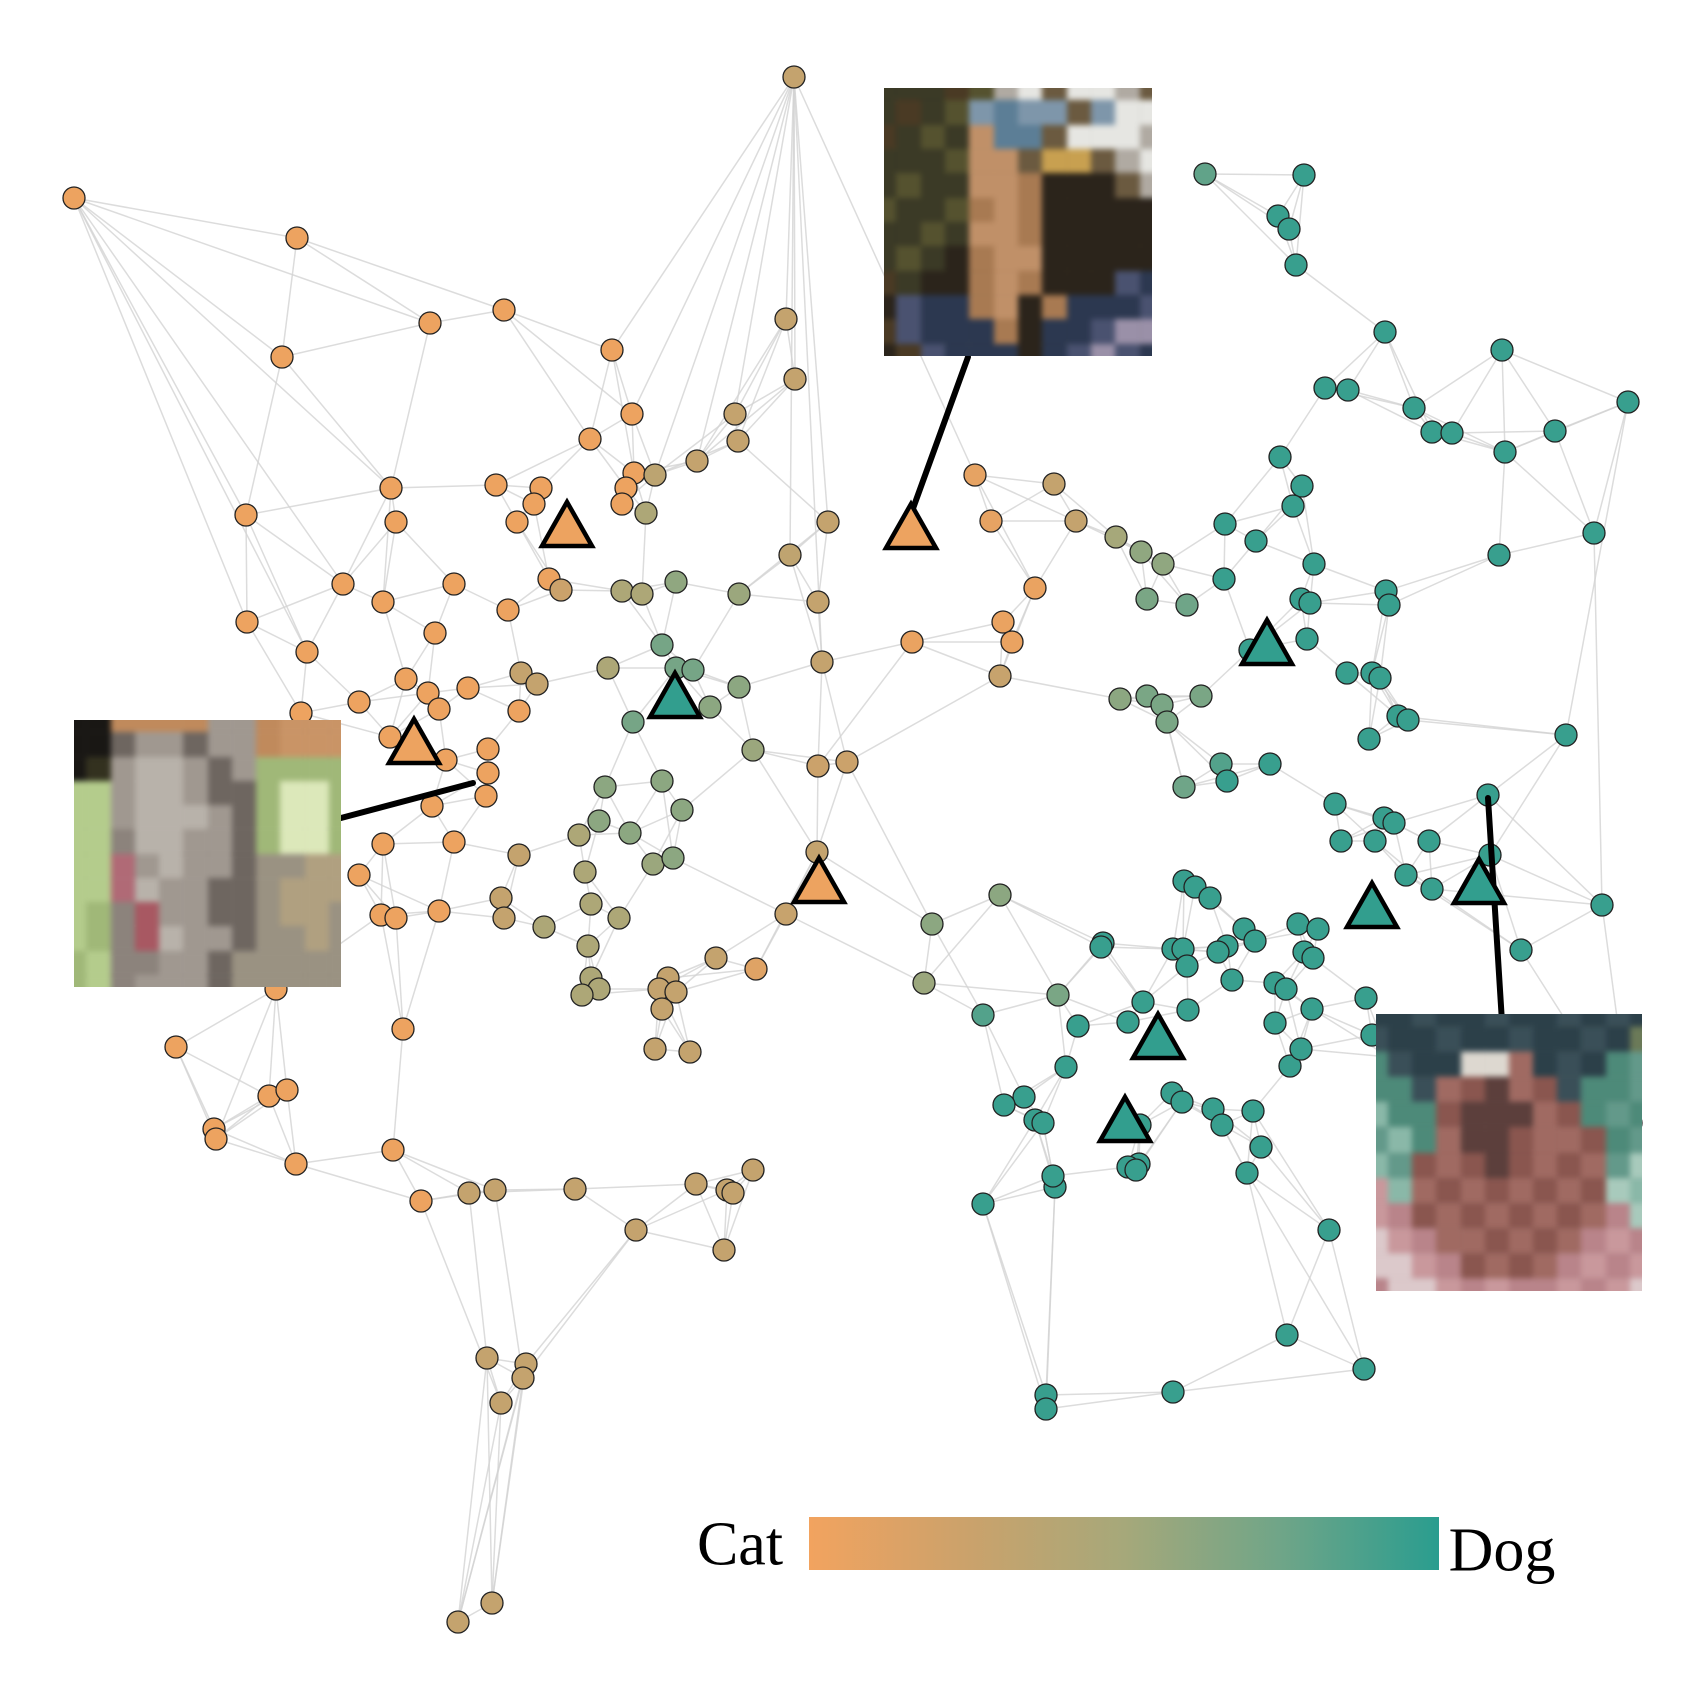 The image size is (1705, 1705). What do you see at coordinates (207, 853) in the screenshot?
I see `inset-image-cat` at bounding box center [207, 853].